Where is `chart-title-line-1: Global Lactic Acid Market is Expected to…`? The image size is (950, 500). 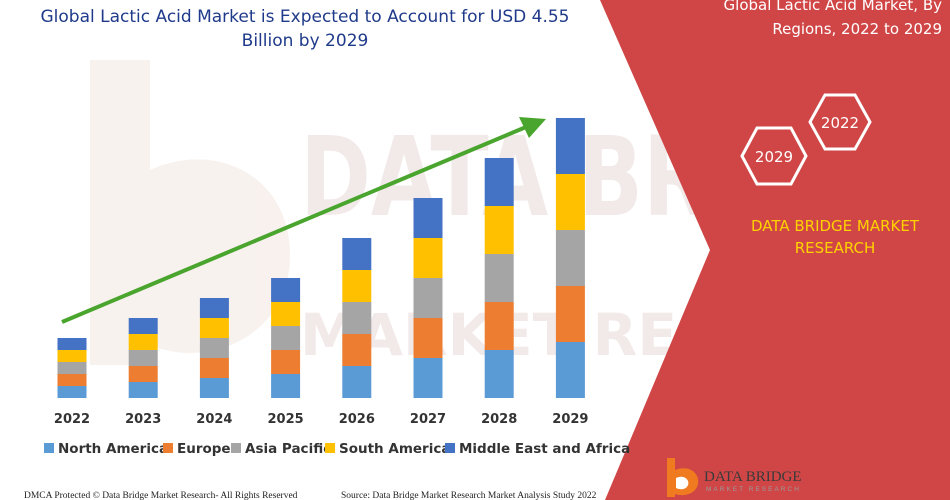 chart-title-line-1: Global Lactic Acid Market is Expected to… is located at coordinates (304, 17).